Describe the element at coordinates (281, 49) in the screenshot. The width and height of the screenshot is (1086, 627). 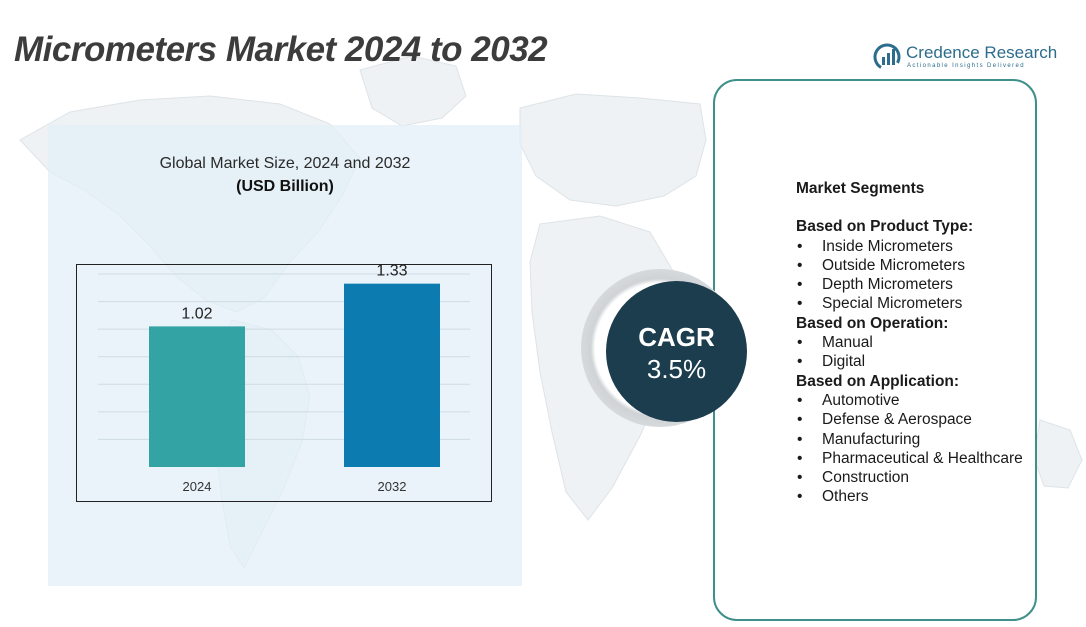
I see `page-title: Micrometers Market 2024 to 2032` at that location.